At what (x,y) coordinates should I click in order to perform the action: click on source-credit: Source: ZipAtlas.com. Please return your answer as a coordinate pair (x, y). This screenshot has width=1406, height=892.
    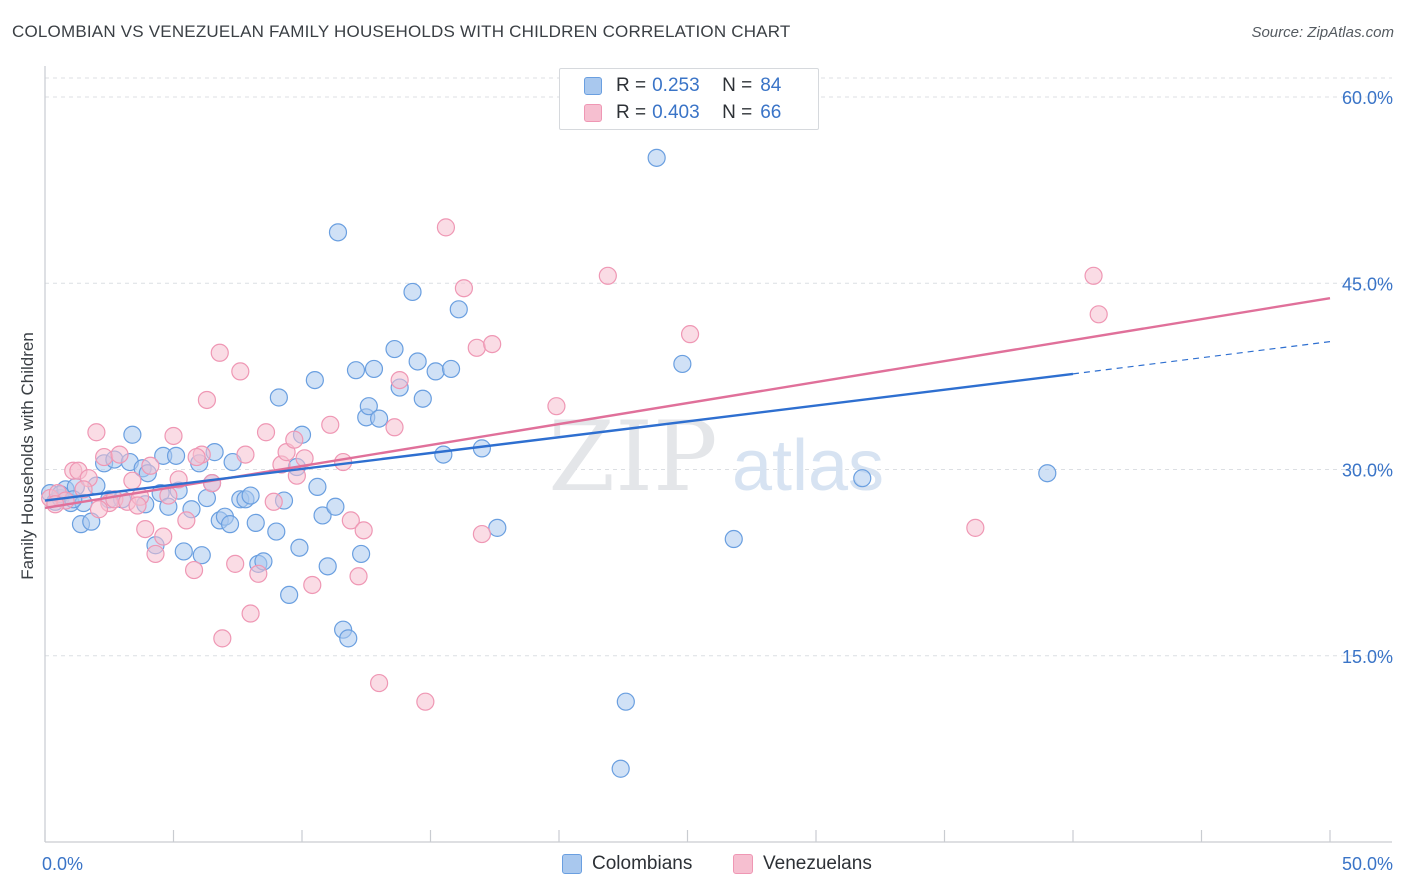
    Looking at the image, I should click on (1322, 32).